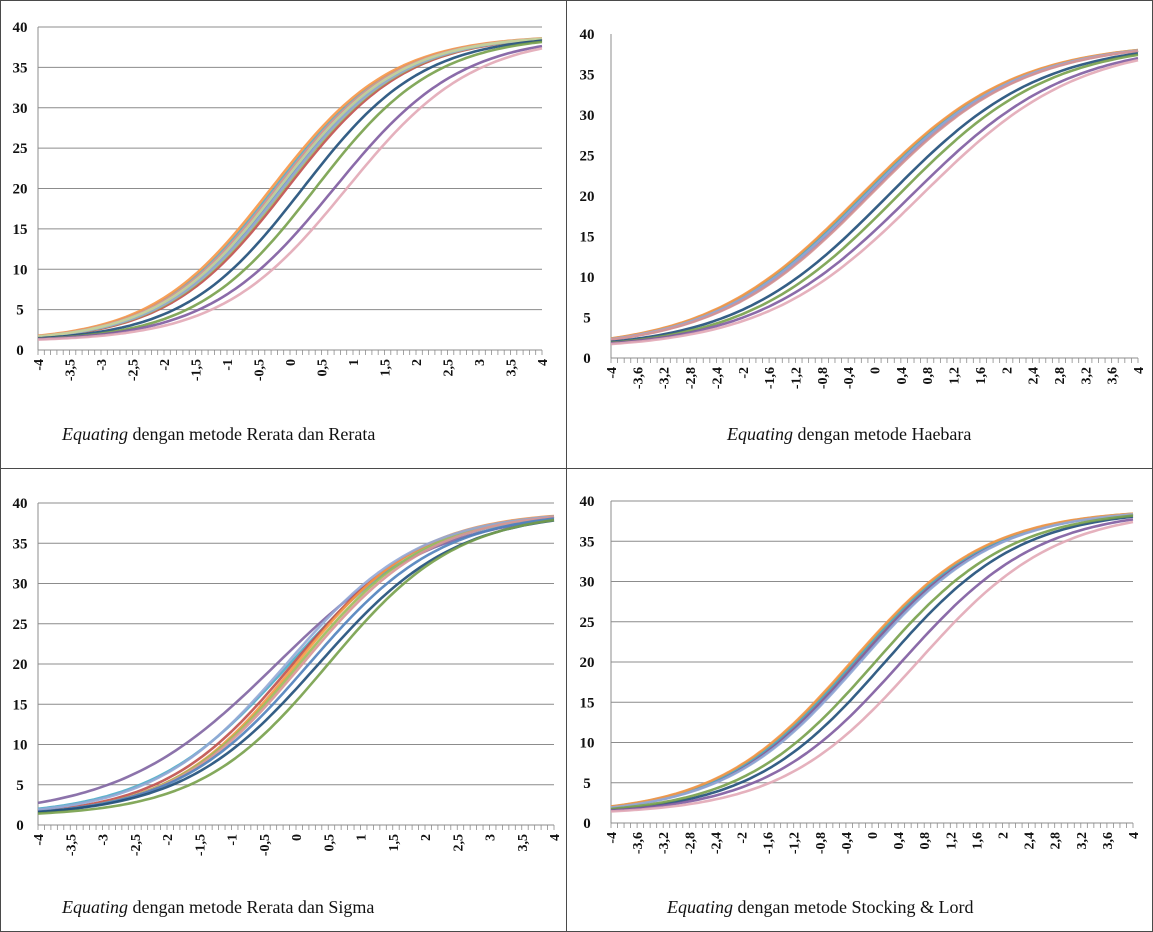 The width and height of the screenshot is (1153, 932). I want to click on caption-text: dengan metode Rerata dan Rerata, so click(252, 434).